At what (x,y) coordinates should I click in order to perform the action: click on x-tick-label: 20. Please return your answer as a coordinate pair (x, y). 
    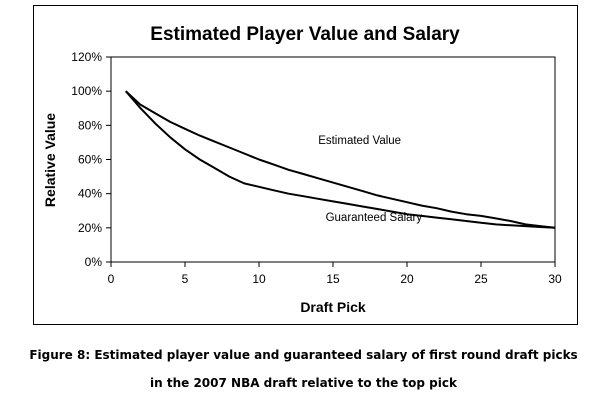
    Looking at the image, I should click on (407, 279).